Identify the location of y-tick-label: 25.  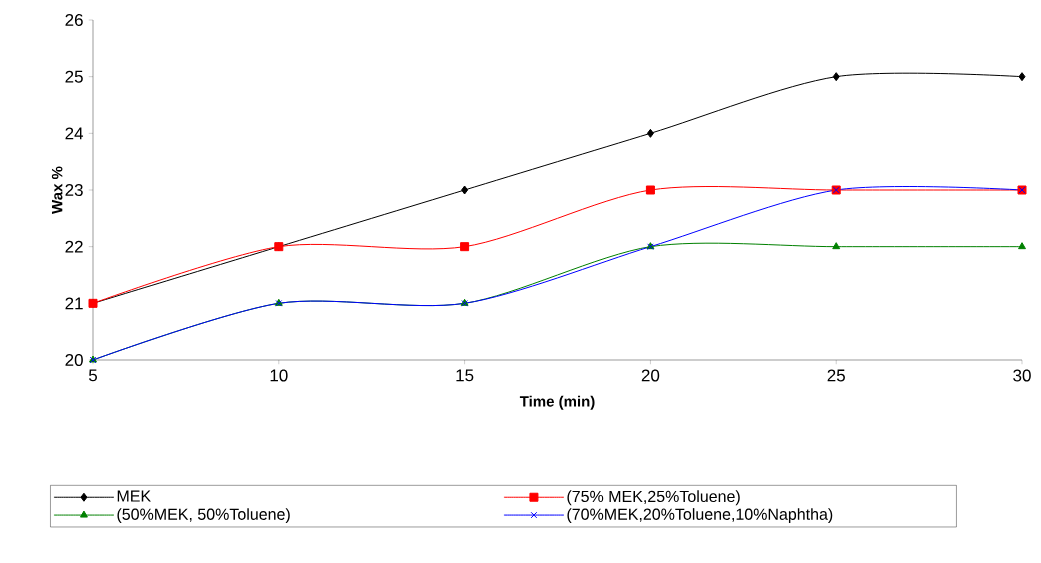
(74, 76).